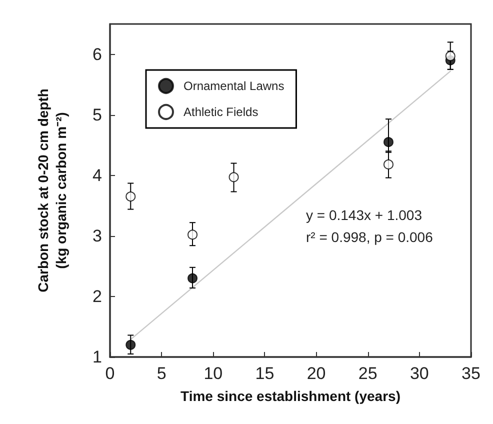  Describe the element at coordinates (213, 373) in the screenshot. I see `x-tick-label: 10` at that location.